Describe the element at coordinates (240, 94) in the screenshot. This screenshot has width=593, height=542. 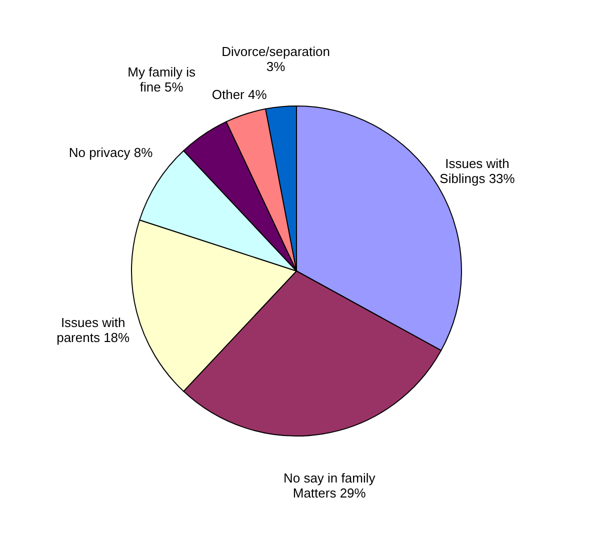
I see `slice-label: Other 4%` at that location.